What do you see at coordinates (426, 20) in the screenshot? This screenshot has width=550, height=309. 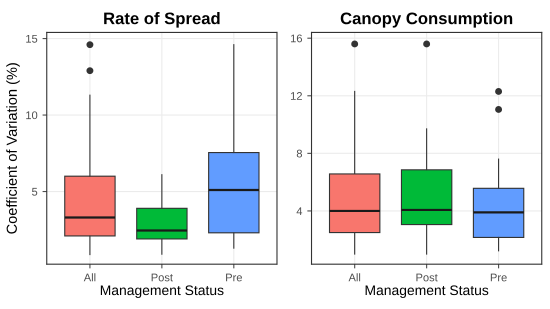 I see `chart-title: Canopy Consumption` at bounding box center [426, 20].